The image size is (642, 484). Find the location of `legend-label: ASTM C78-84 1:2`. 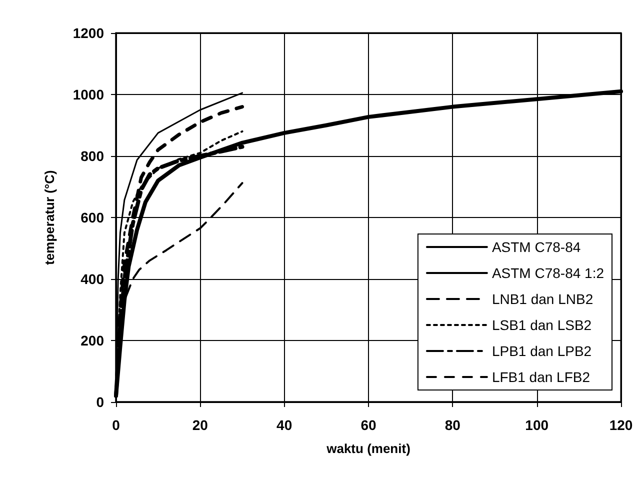

legend-label: ASTM C78-84 1:2 is located at coordinates (548, 273).